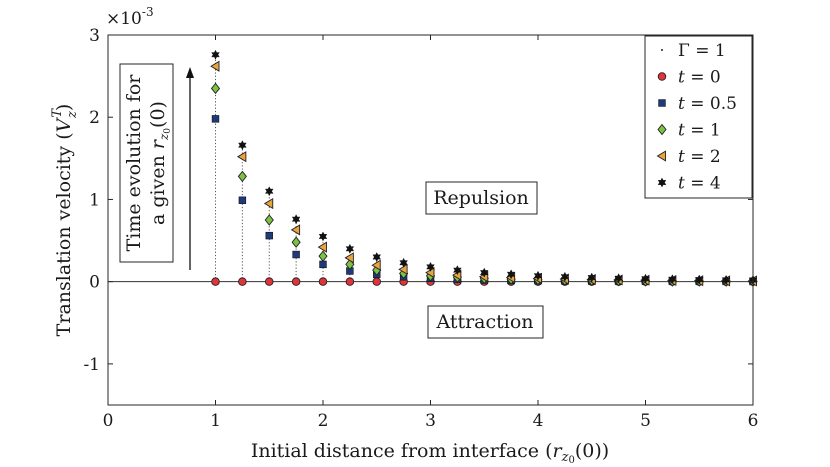  I want to click on legend-label: Γ = 1, so click(702, 51).